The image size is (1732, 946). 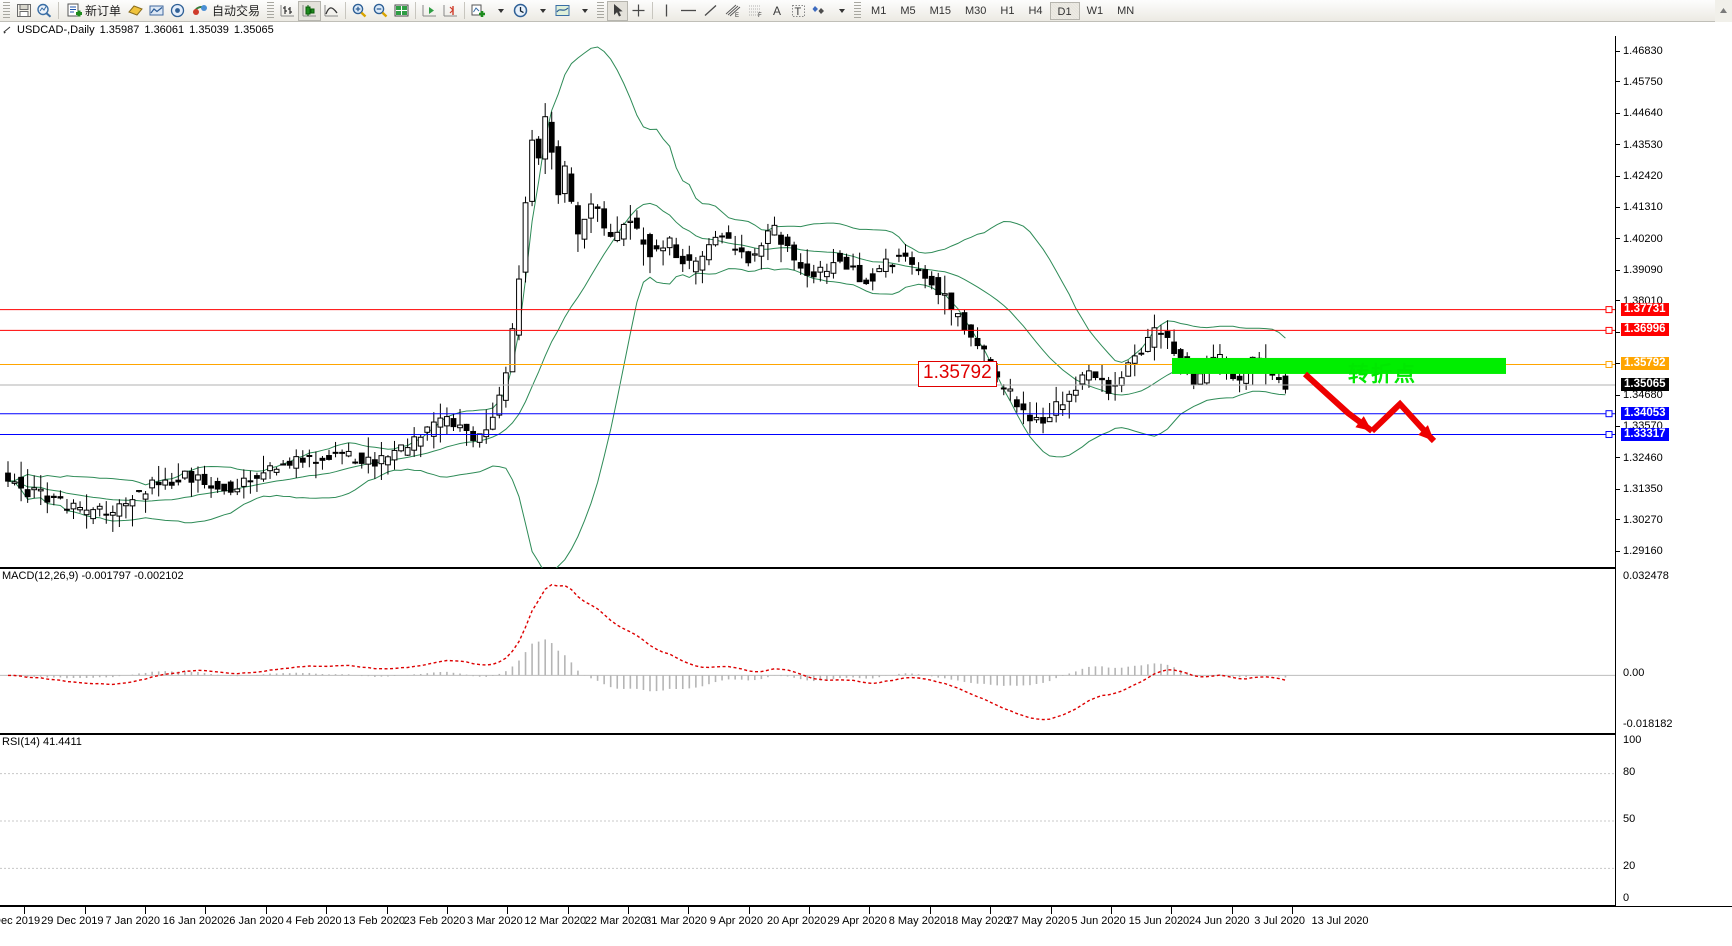 I want to click on time-tick-label: 13 Jul 2020, so click(x=1340, y=921).